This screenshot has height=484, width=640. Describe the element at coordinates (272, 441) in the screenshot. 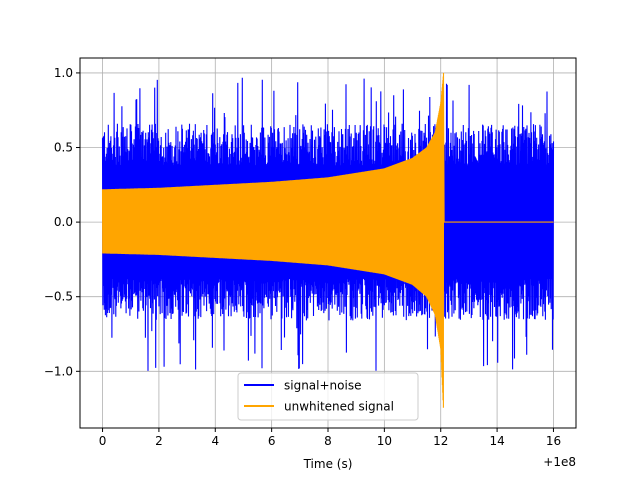

I see `x-tick-label: 6` at that location.